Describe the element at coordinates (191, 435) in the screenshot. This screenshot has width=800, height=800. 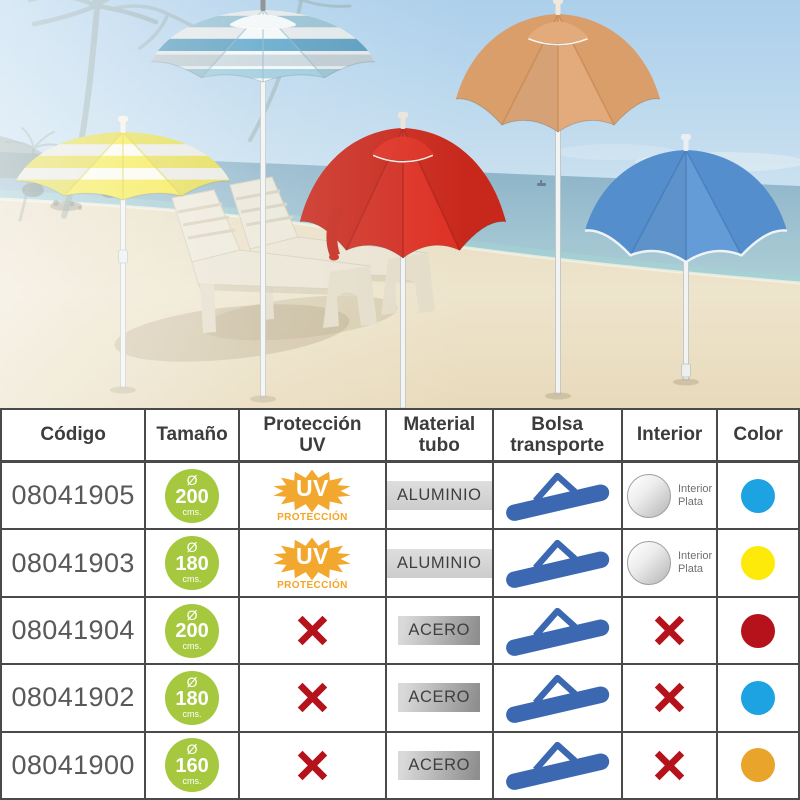
I see `header-tamano: Tamaño` at that location.